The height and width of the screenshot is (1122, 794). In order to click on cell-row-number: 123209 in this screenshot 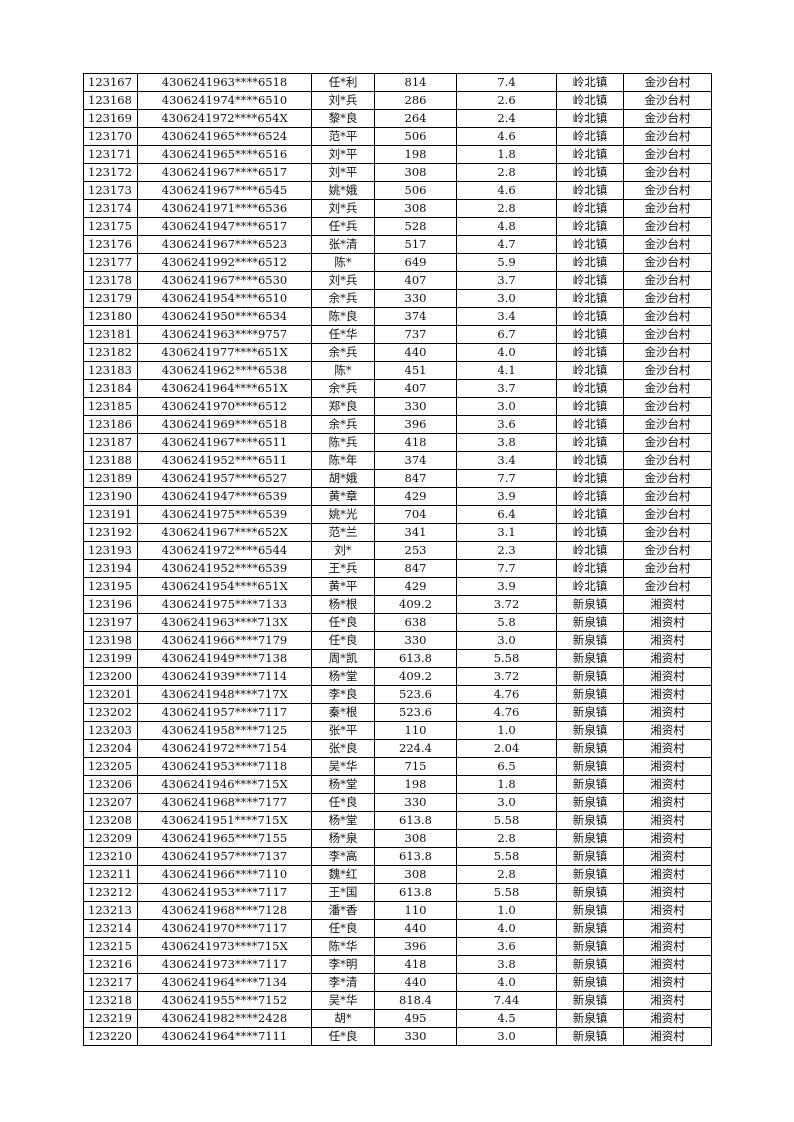, I will do `click(110, 838)`.